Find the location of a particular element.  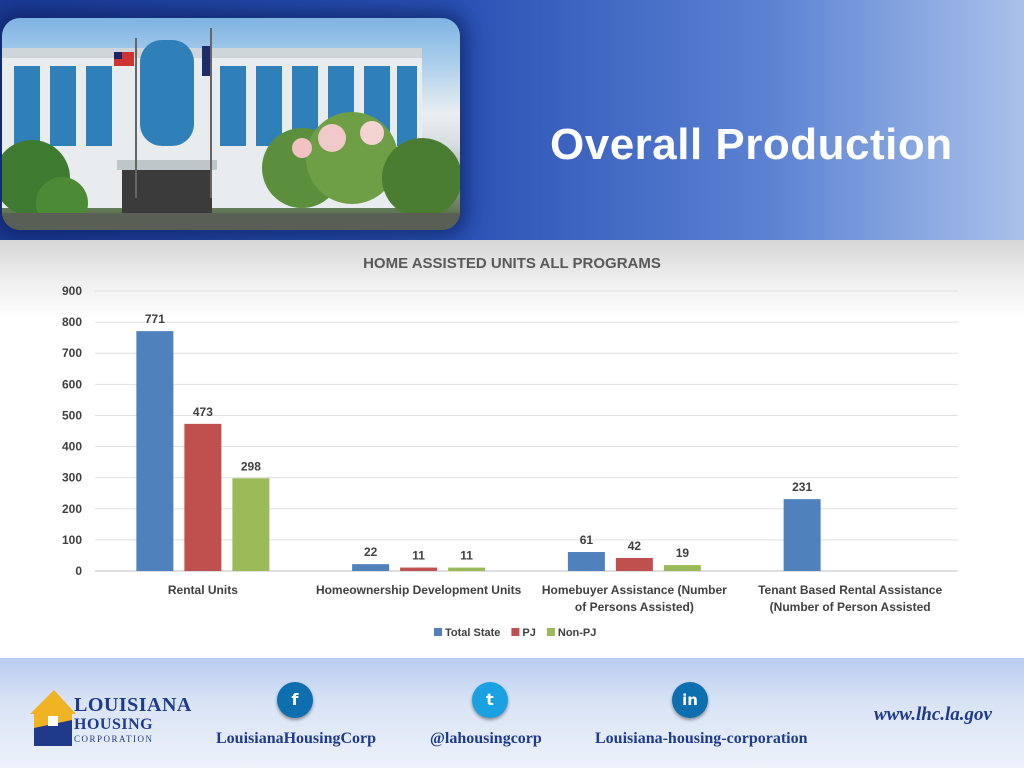

legend-label: Non-PJ is located at coordinates (577, 633).